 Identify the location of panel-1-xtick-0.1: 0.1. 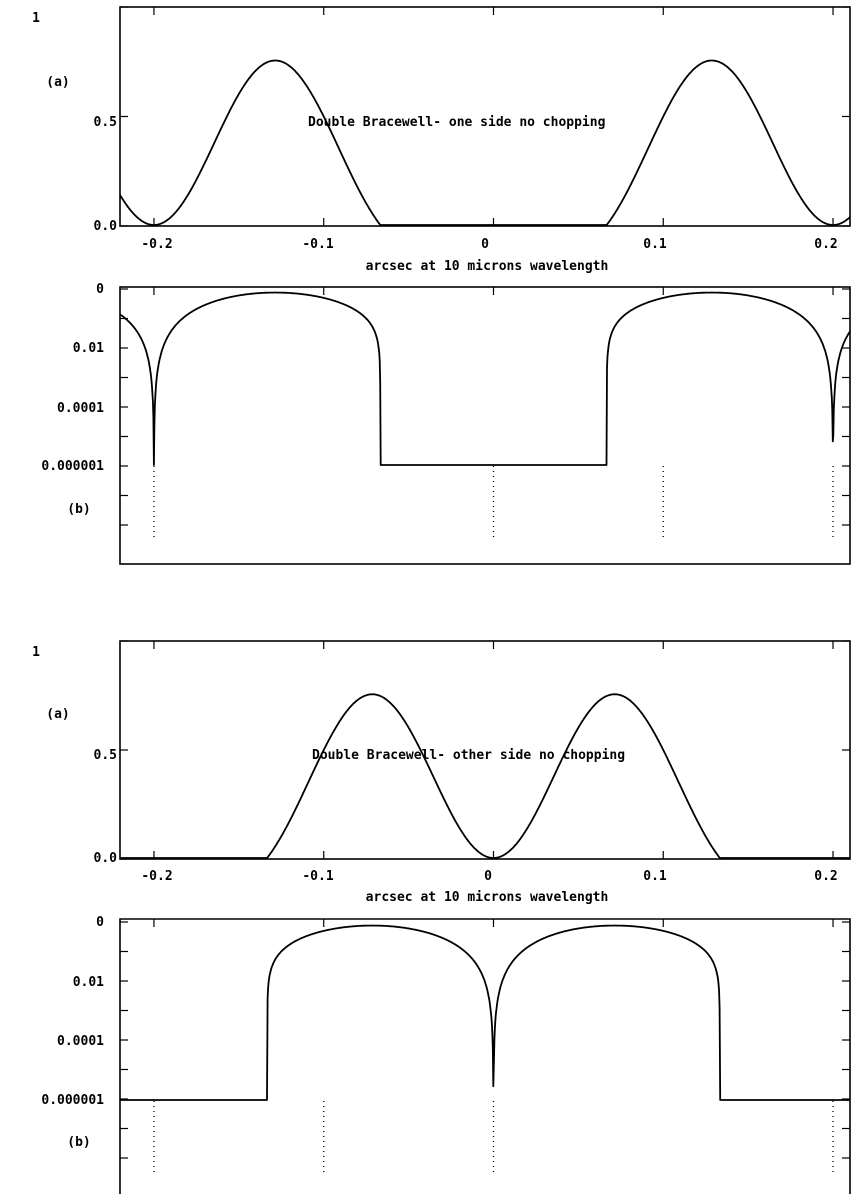
(655, 244).